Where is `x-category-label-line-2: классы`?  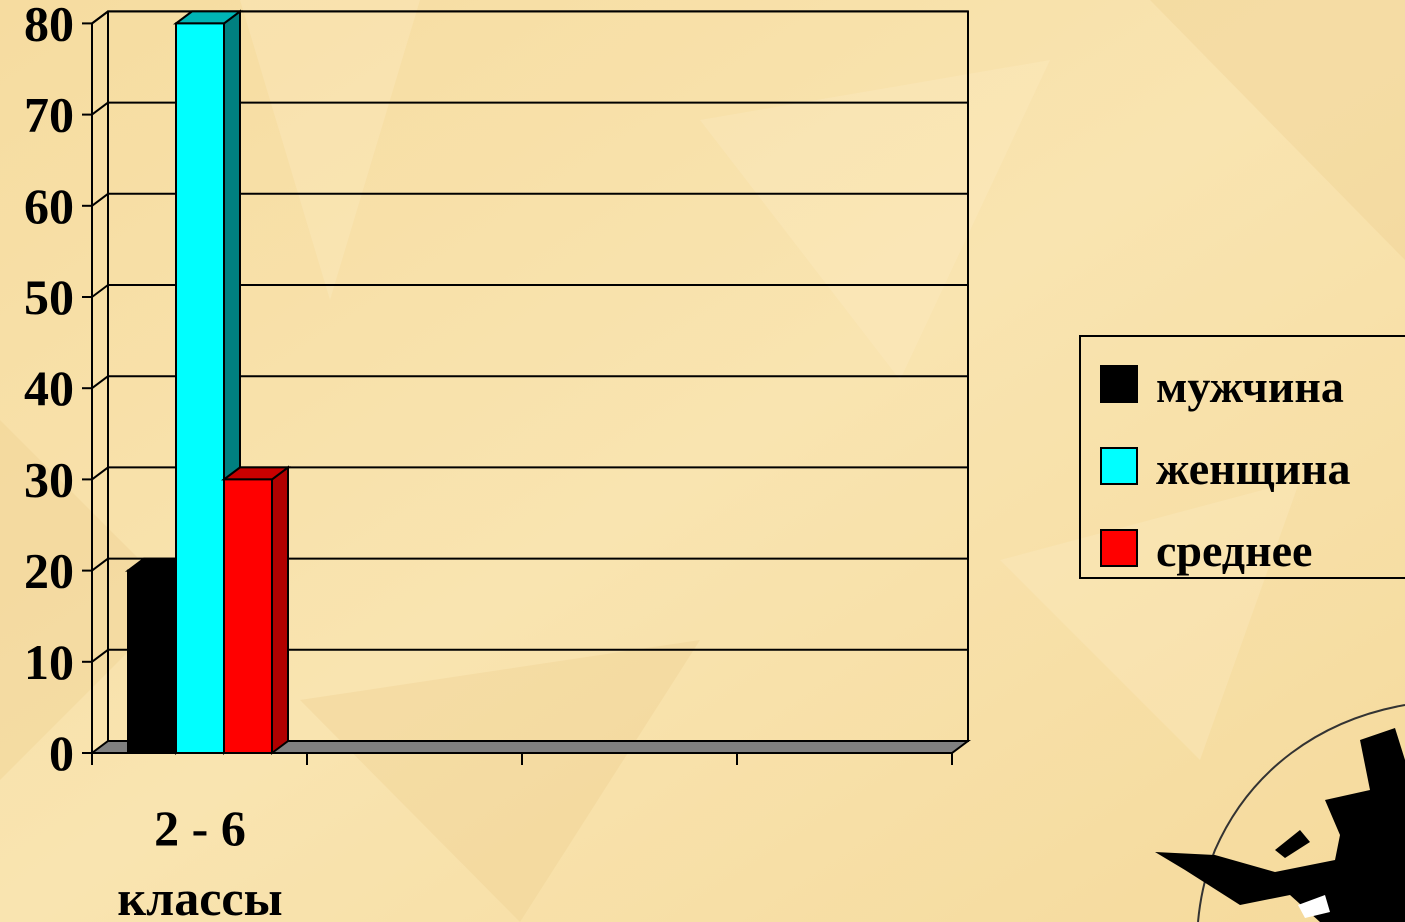
x-category-label-line-2: классы is located at coordinates (199, 896).